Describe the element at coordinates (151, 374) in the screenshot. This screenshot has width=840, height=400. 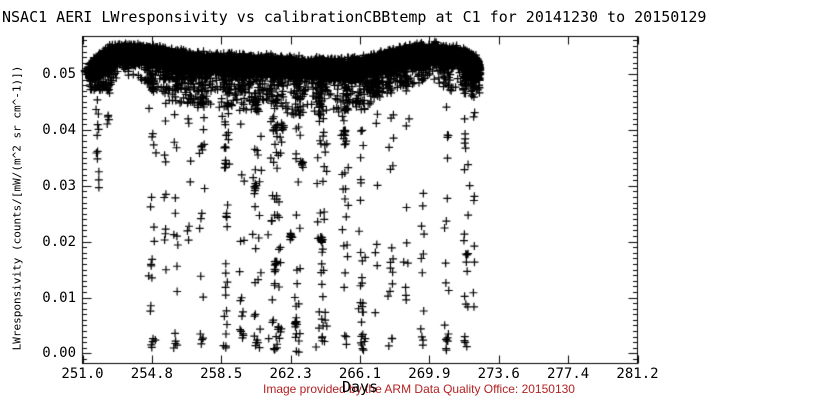
I see `x-tick-label: 254.8` at that location.